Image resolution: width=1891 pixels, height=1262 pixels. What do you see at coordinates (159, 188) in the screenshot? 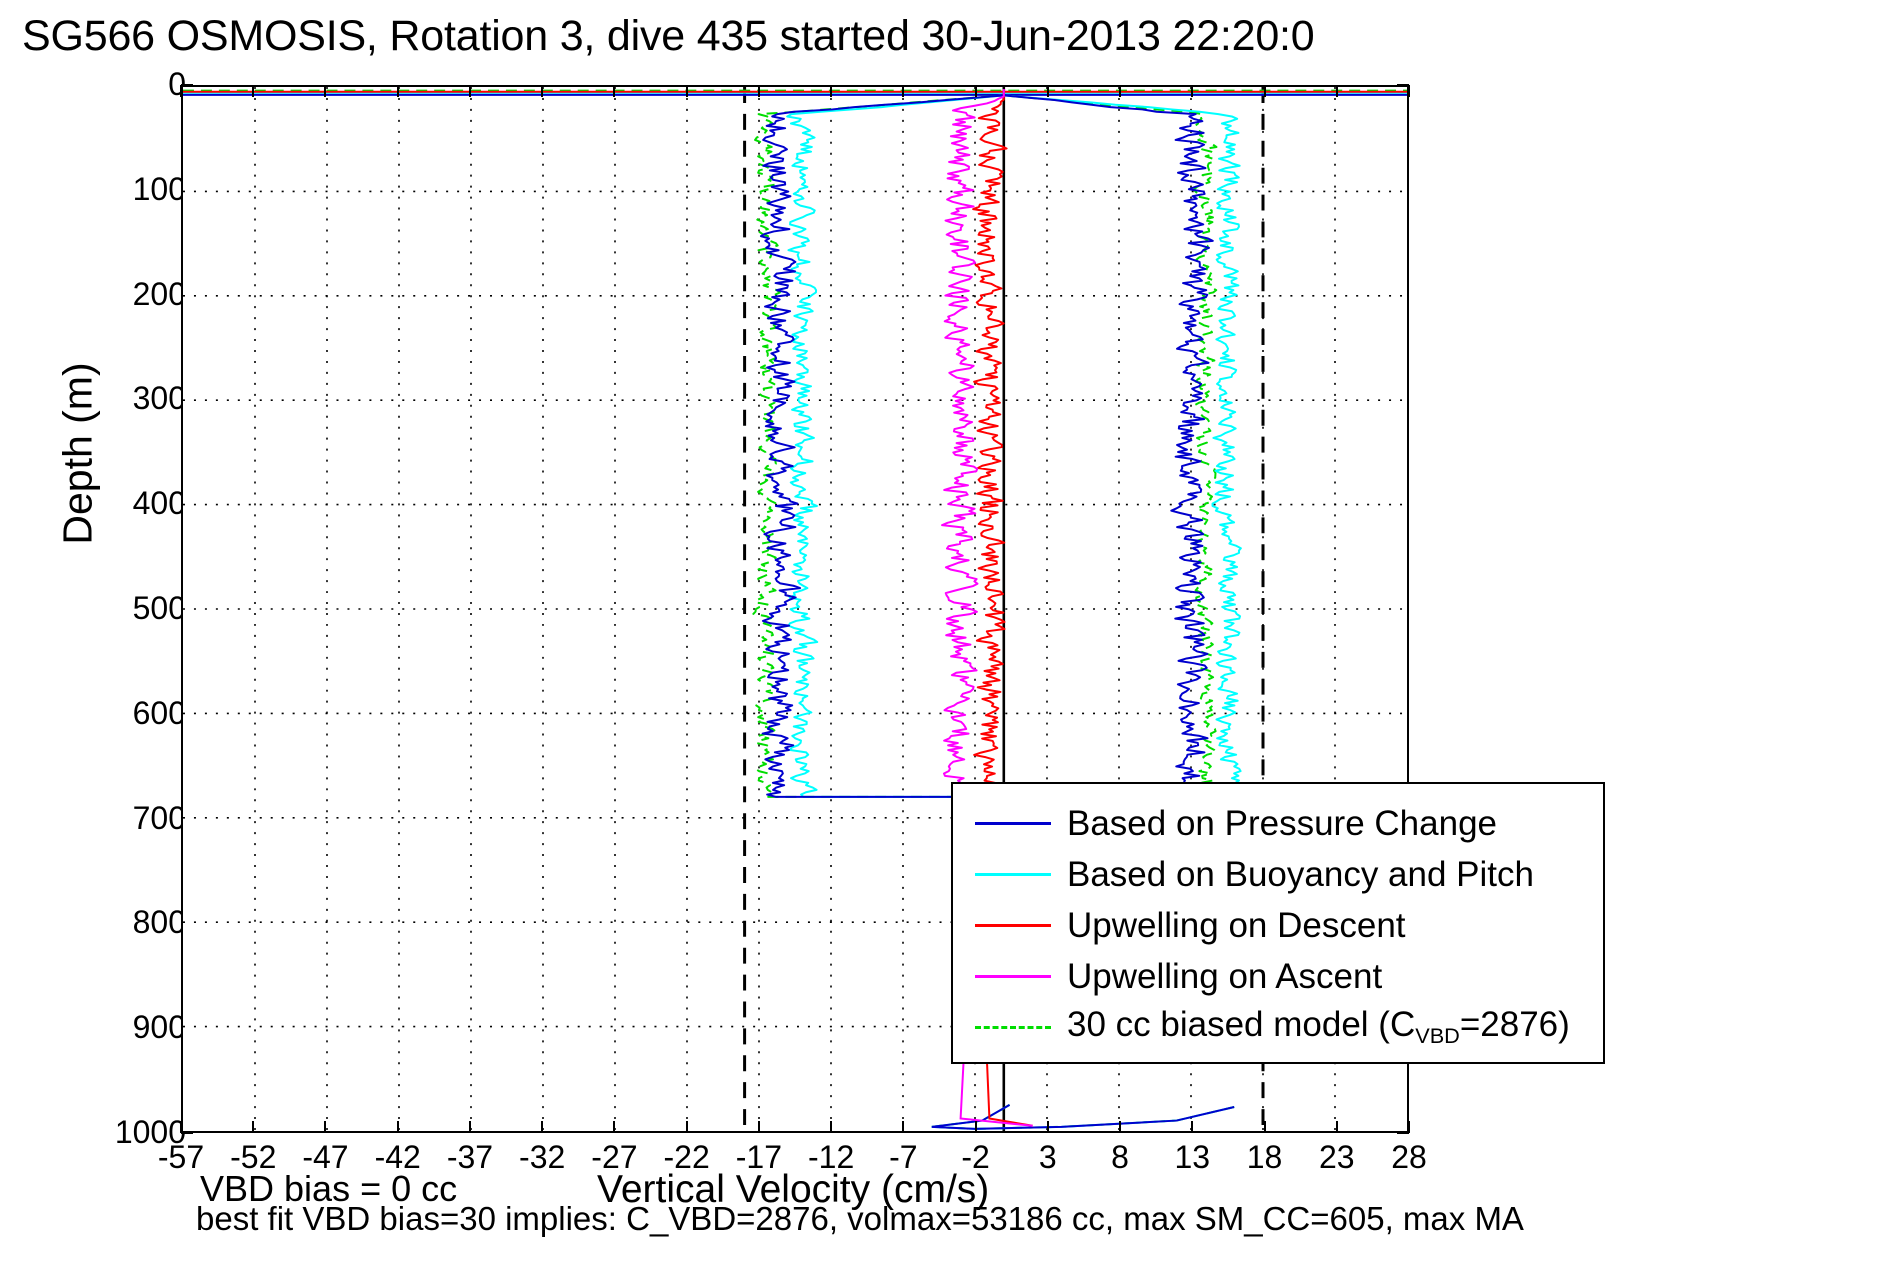
I see `y-tick-label: 100` at bounding box center [159, 188].